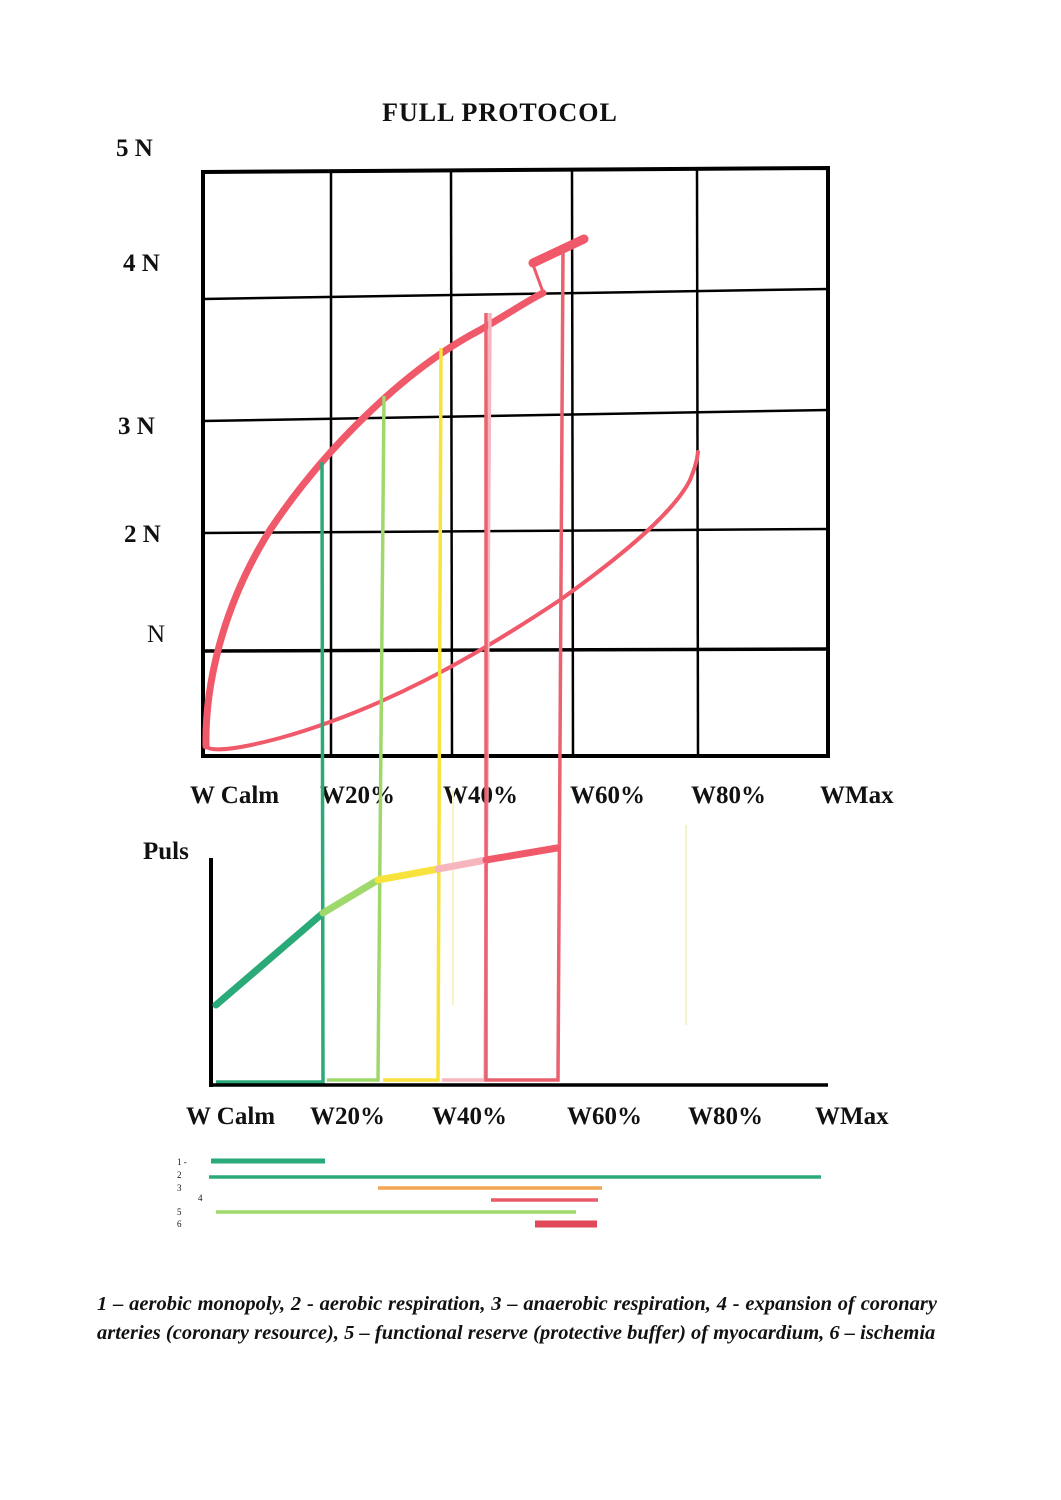  Describe the element at coordinates (347, 1116) in the screenshot. I see `bottom-x-label-20: W20%` at that location.